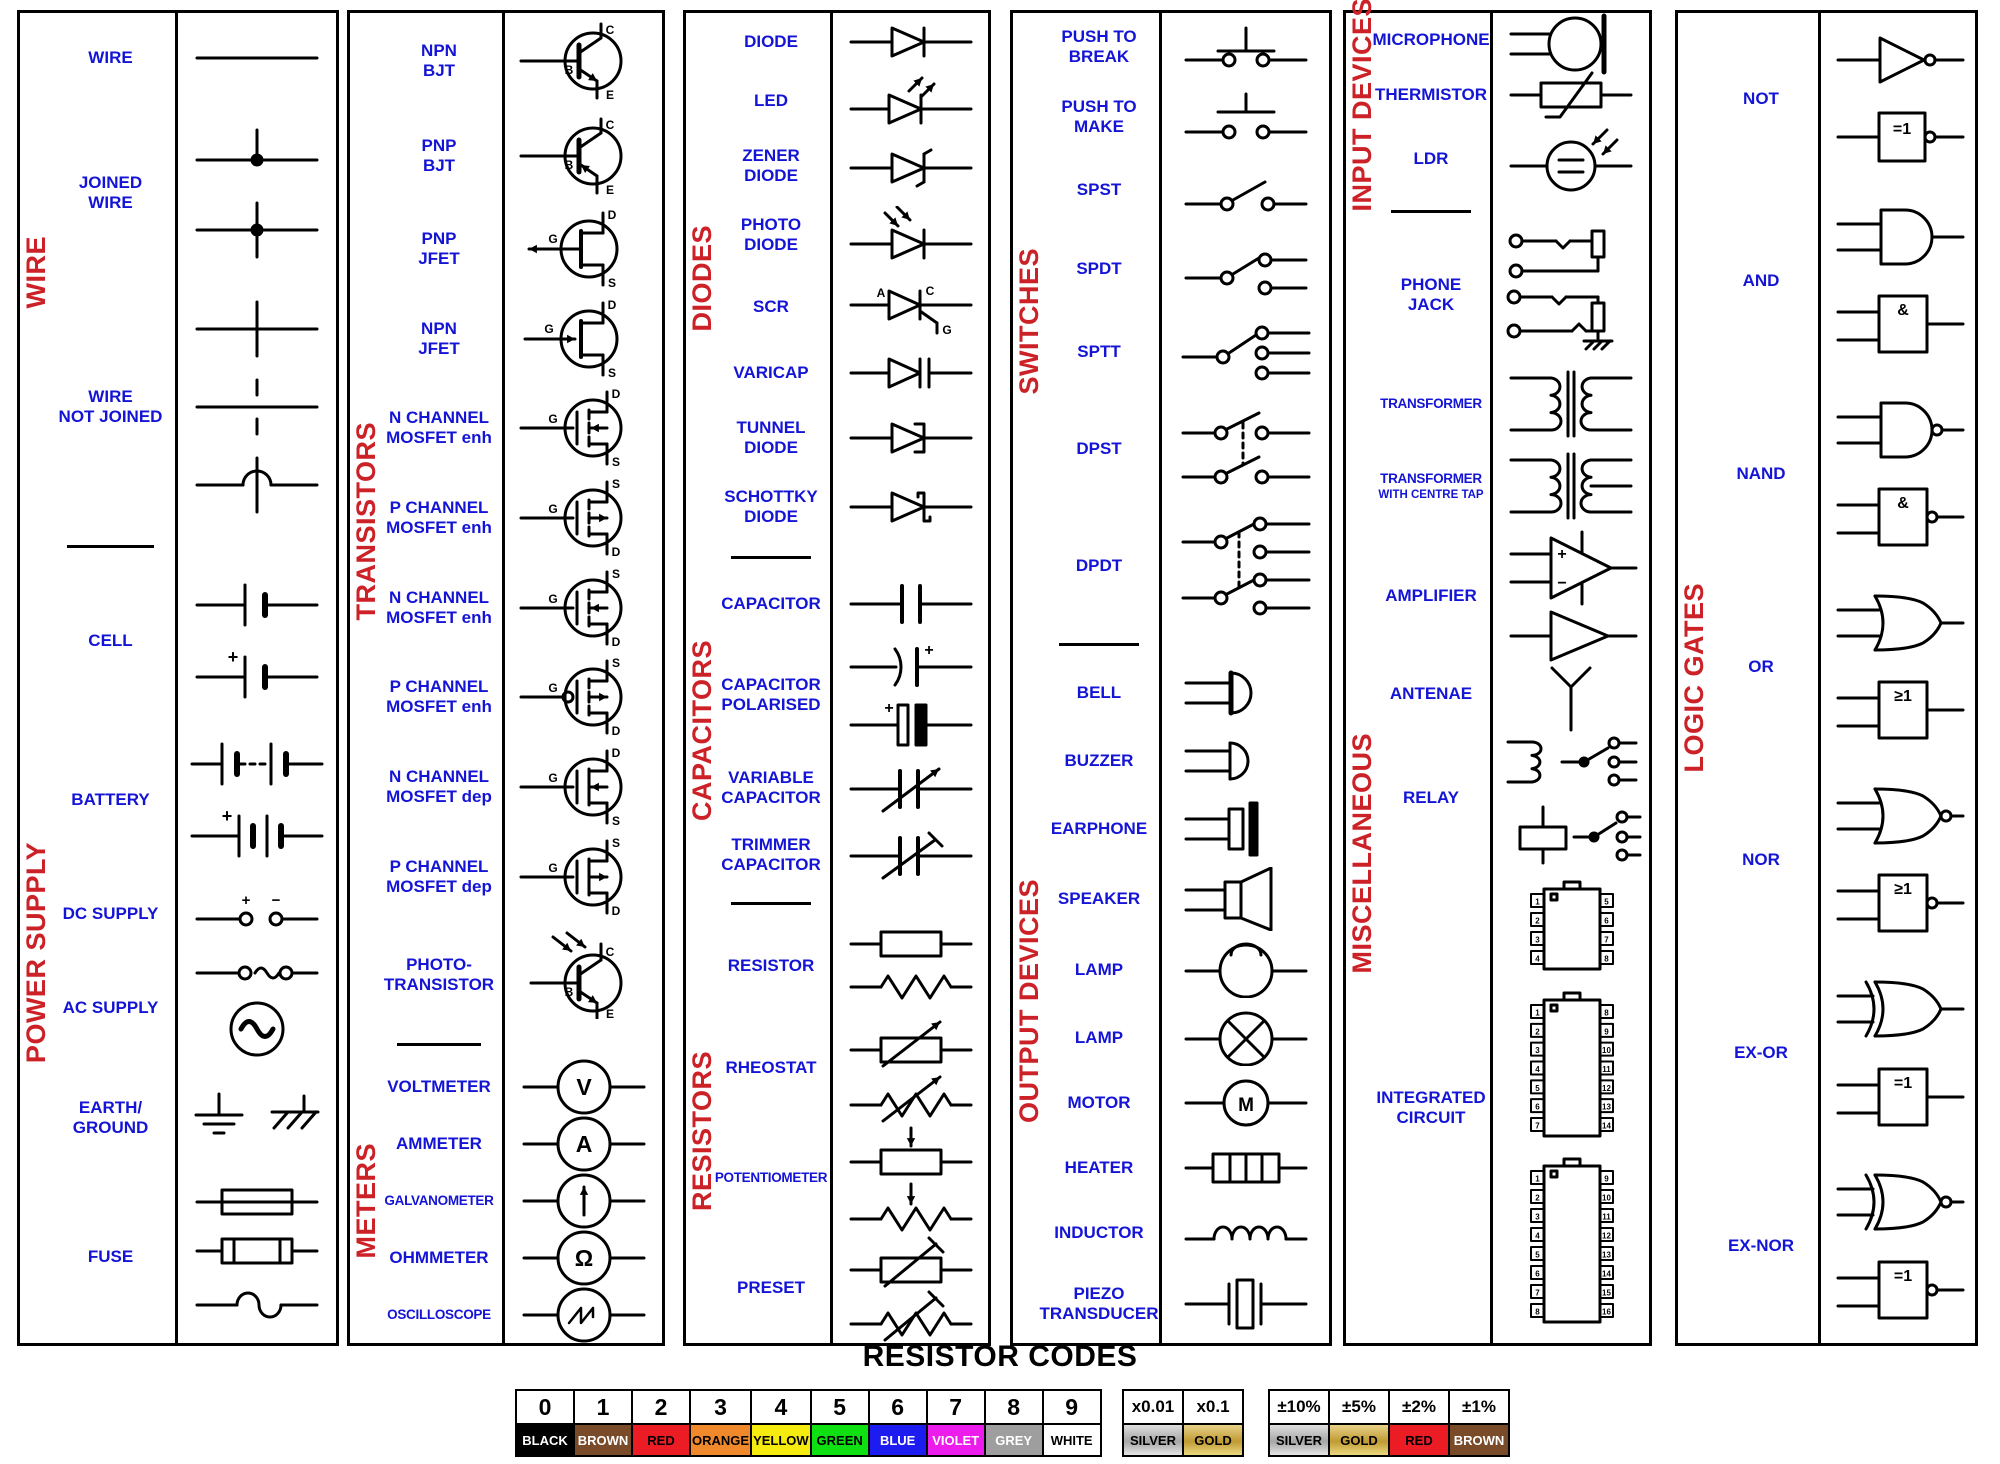 This screenshot has height=1464, width=2000. What do you see at coordinates (1537, 939) in the screenshot?
I see `svg-text: 3` at bounding box center [1537, 939].